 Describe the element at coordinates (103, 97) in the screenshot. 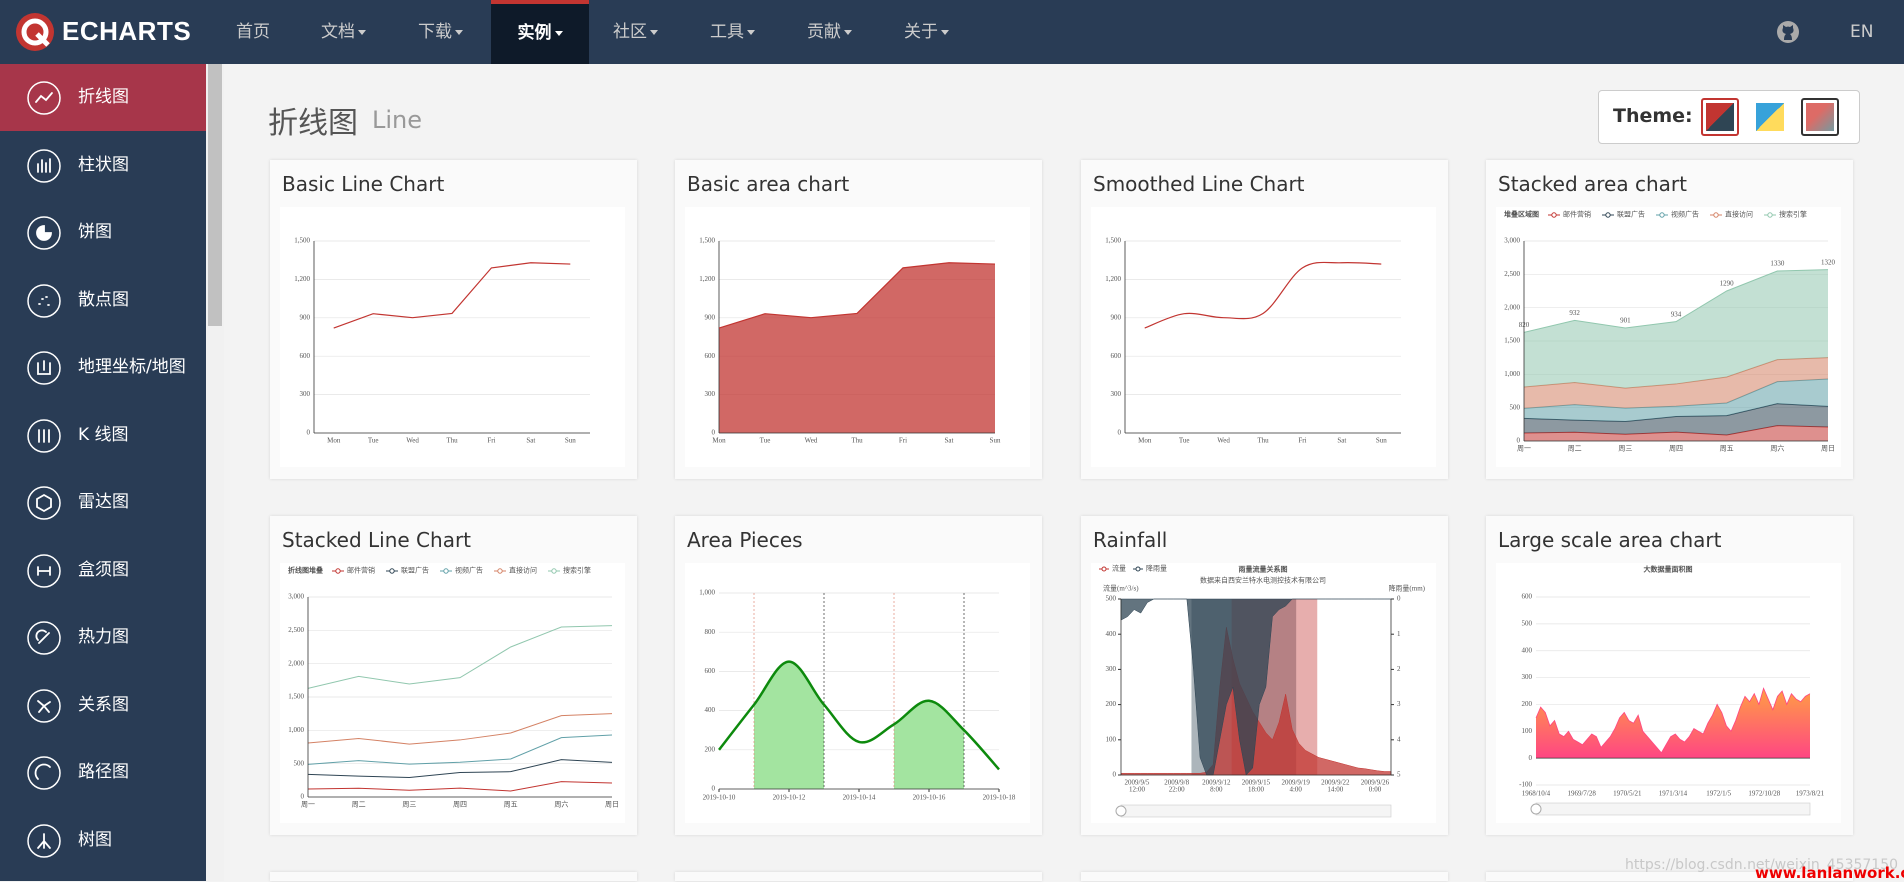

I see `sidebar-item: 折线图` at that location.